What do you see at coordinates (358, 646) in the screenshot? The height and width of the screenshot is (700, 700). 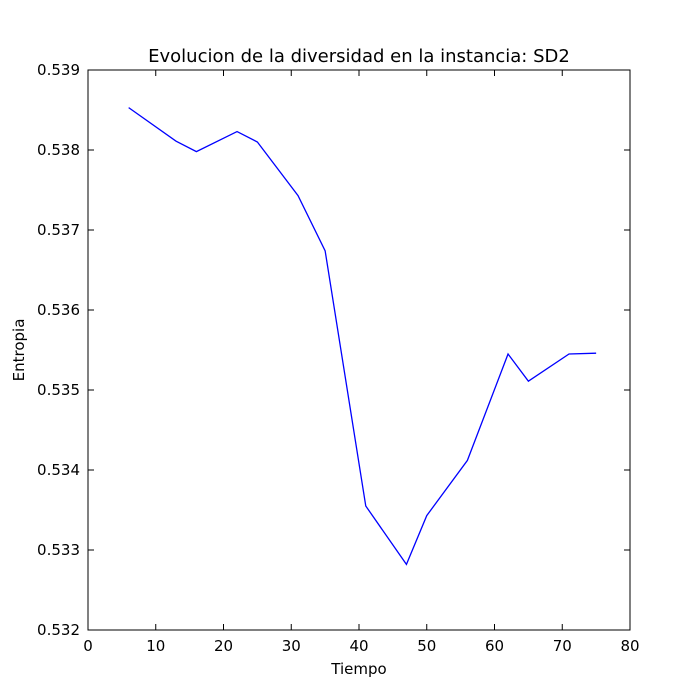 I see `x-tick-label: 40` at bounding box center [358, 646].